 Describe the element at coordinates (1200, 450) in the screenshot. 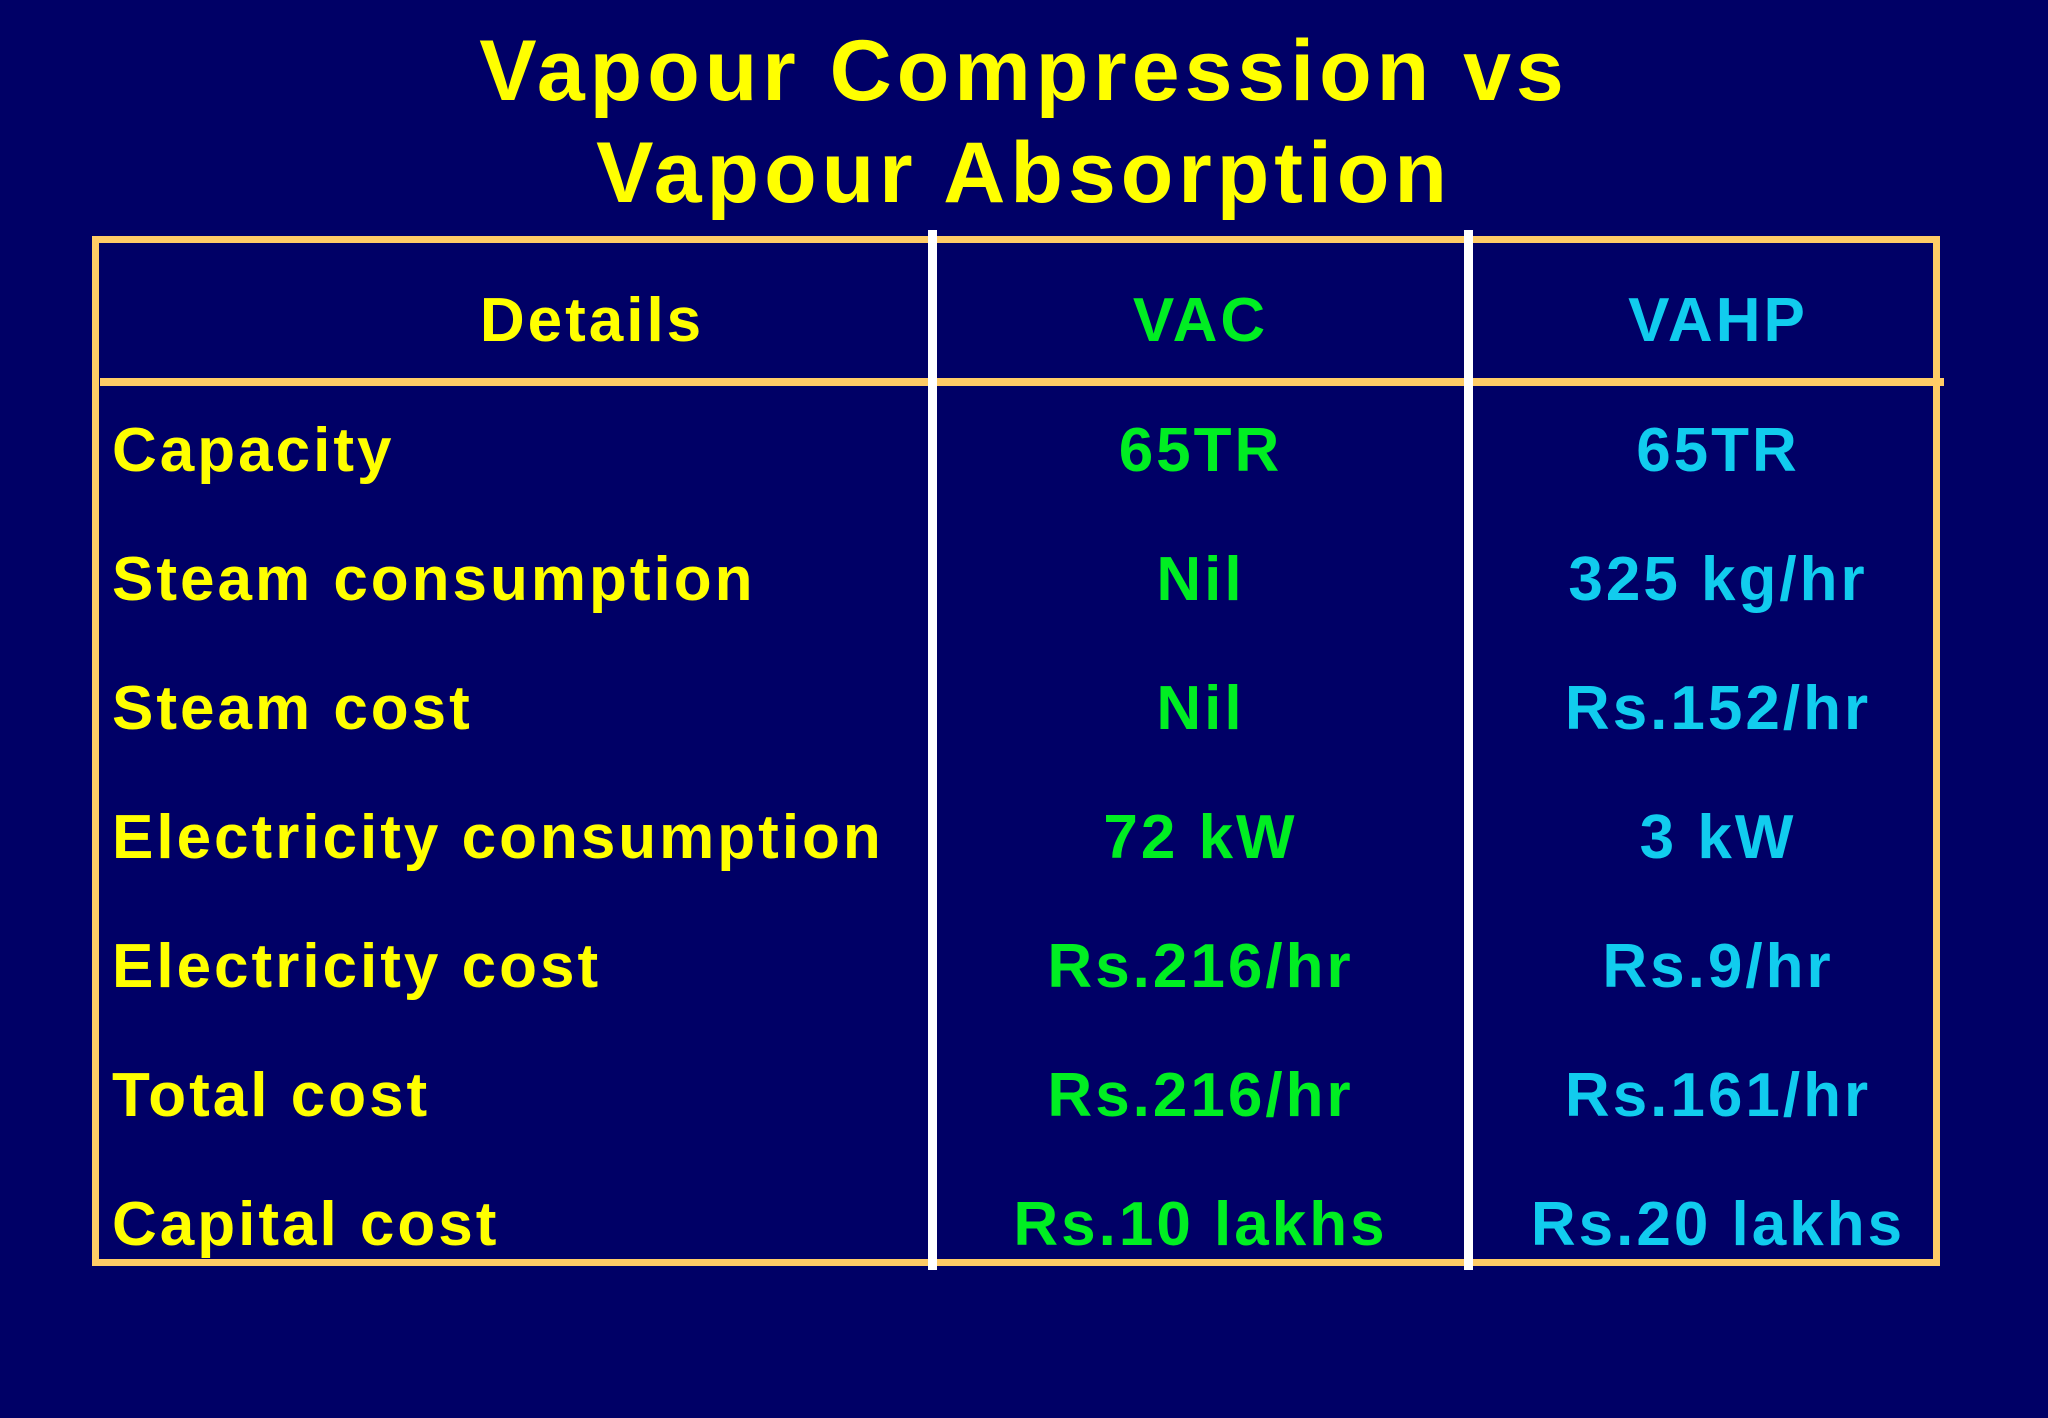

I see `row-capacity-vac: 65TR` at that location.